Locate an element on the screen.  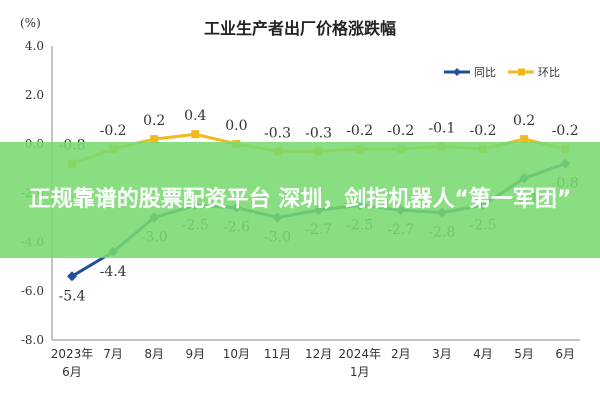
x-tick-label: 2024年 is located at coordinates (359, 354).